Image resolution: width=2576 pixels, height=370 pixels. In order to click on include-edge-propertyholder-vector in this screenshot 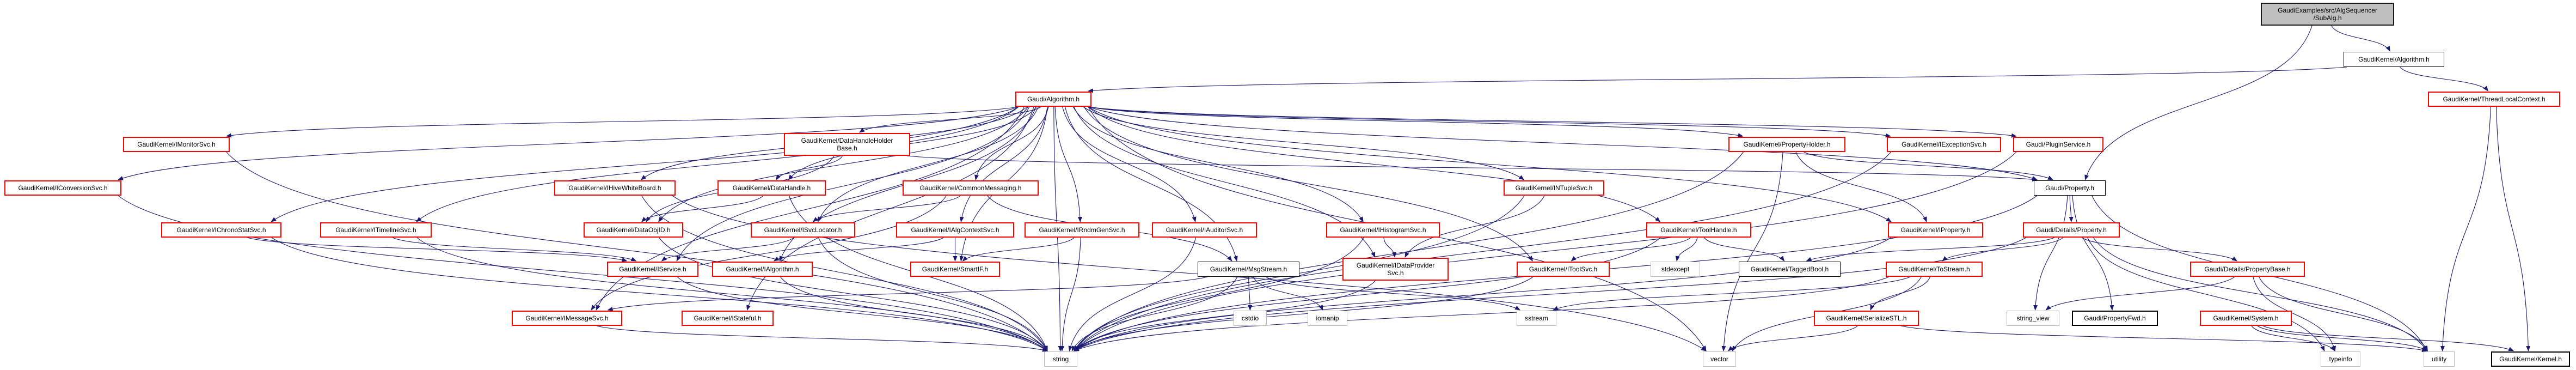, I will do `click(1752, 251)`.